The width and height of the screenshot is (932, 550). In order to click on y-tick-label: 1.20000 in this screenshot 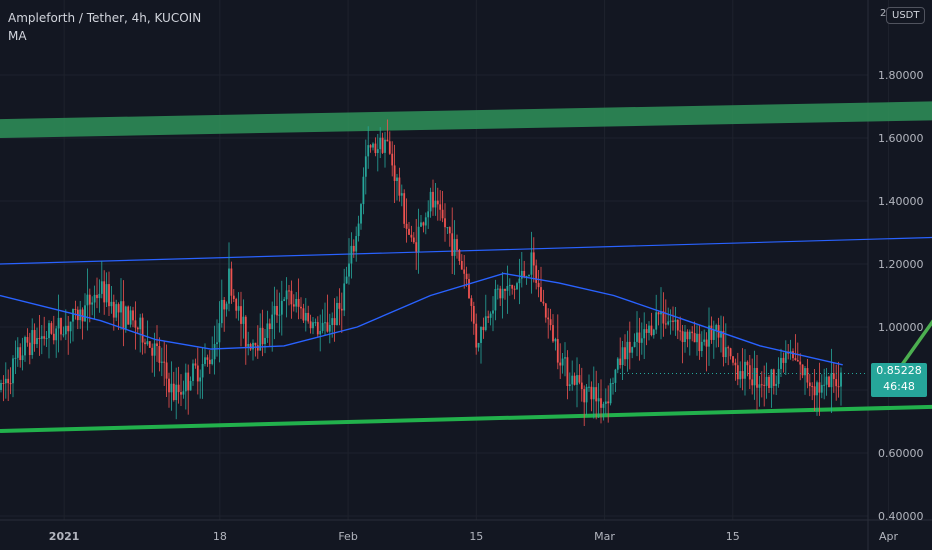, I will do `click(901, 264)`.